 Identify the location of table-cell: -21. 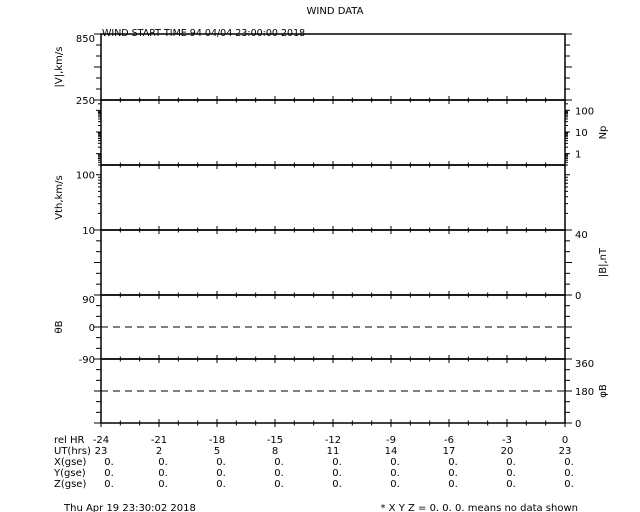
(159, 440).